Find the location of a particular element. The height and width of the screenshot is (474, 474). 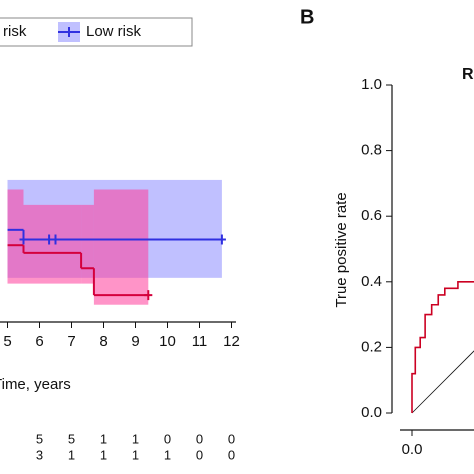

x-tick-label: 9 is located at coordinates (135, 341).